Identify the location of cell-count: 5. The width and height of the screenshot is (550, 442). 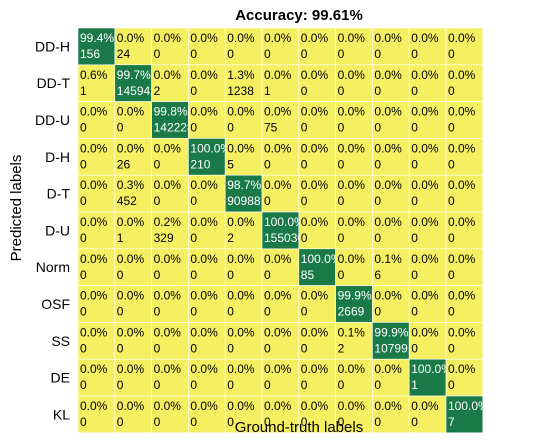
(230, 164).